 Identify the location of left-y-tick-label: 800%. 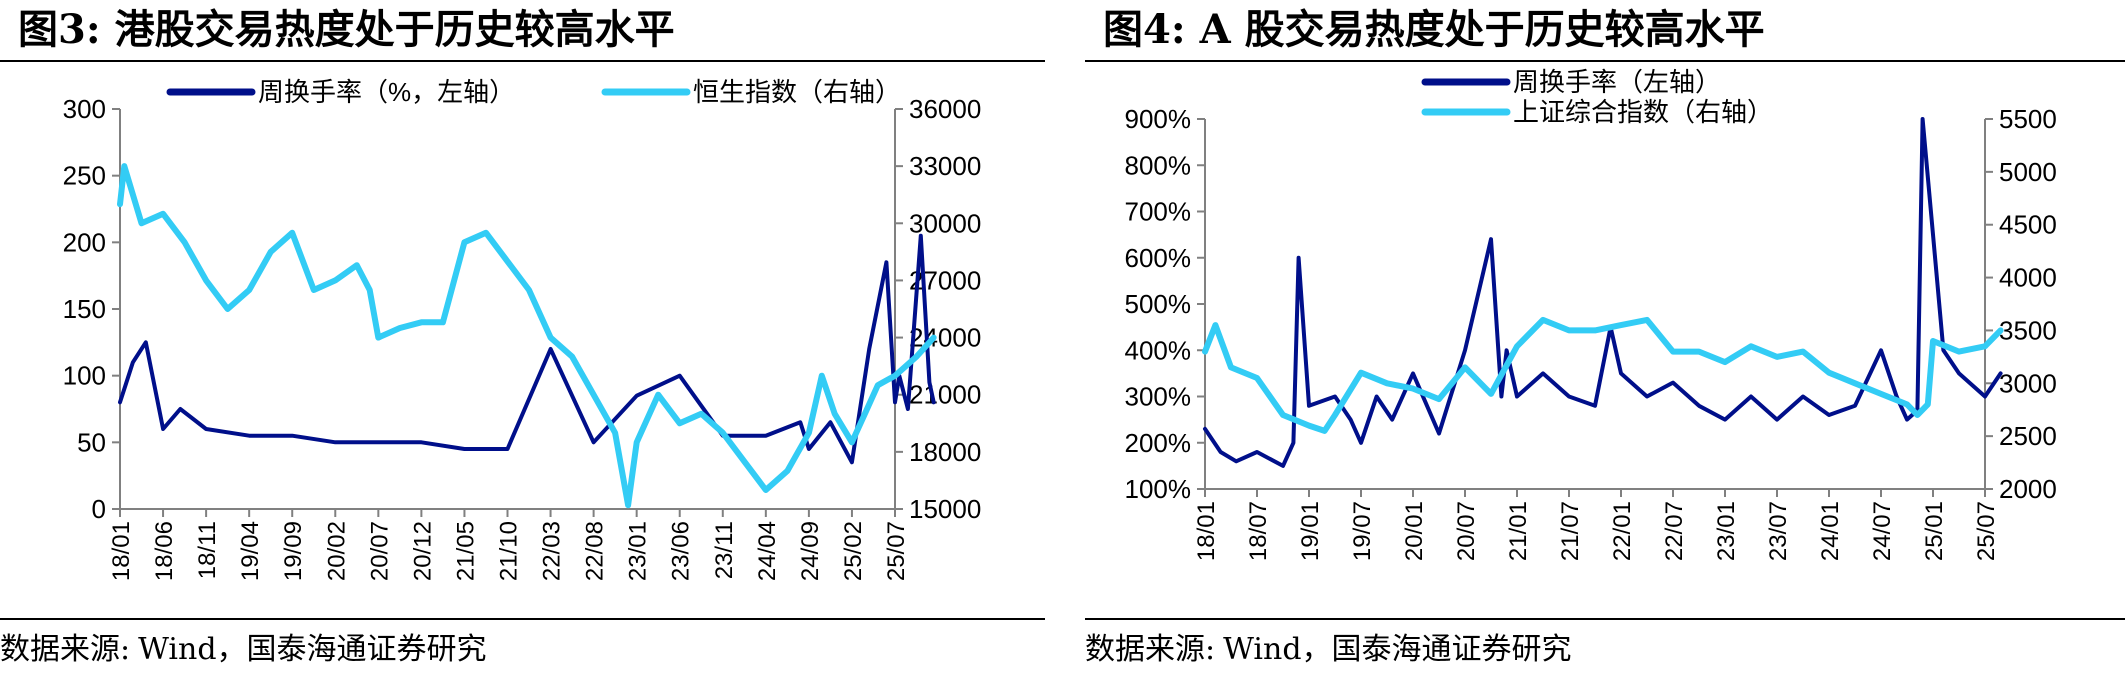
(1158, 165).